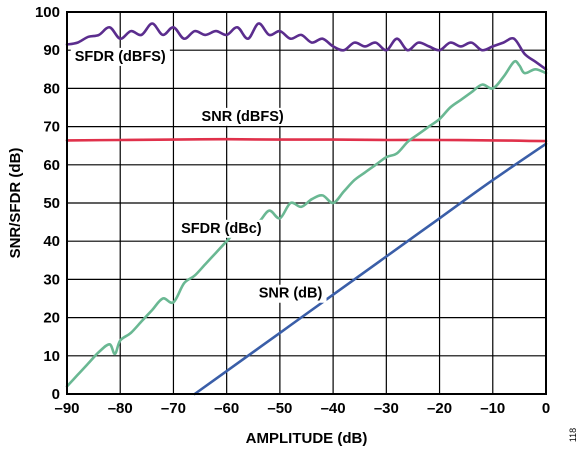  What do you see at coordinates (51, 127) in the screenshot?
I see `y-tick-label: 70` at bounding box center [51, 127].